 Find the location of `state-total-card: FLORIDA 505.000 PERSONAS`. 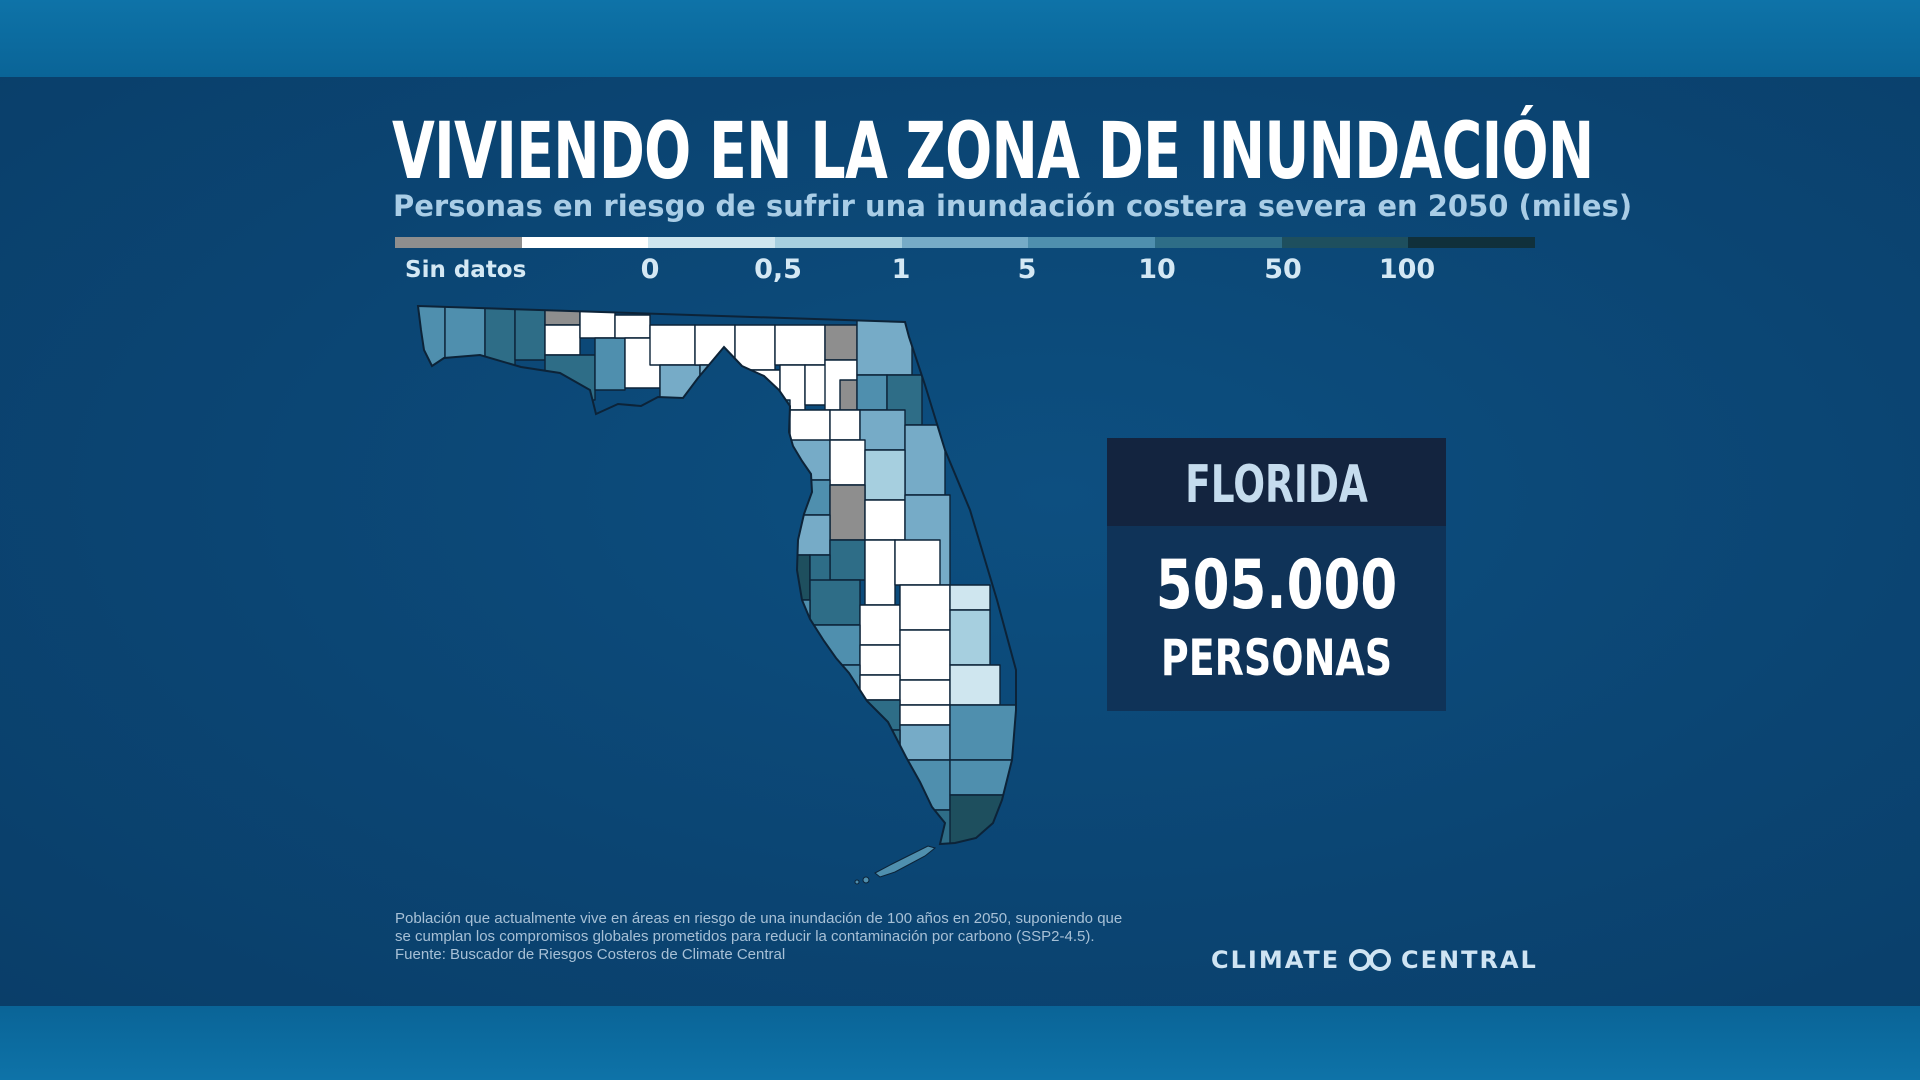

state-total-card: FLORIDA 505.000 PERSONAS is located at coordinates (1276, 574).